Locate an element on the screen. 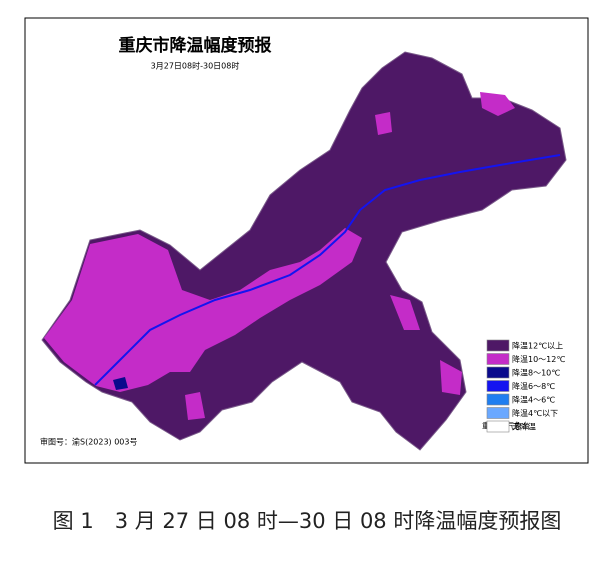 Image resolution: width=614 pixels, height=572 pixels. legend-label: 降温6～8℃ is located at coordinates (533, 386).